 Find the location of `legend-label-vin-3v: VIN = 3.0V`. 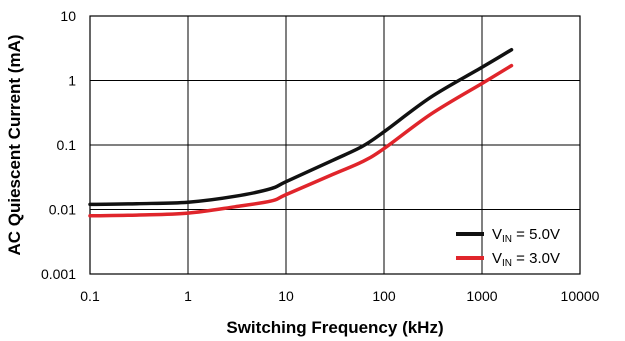

legend-label-vin-3v: VIN = 3.0V is located at coordinates (526, 259).